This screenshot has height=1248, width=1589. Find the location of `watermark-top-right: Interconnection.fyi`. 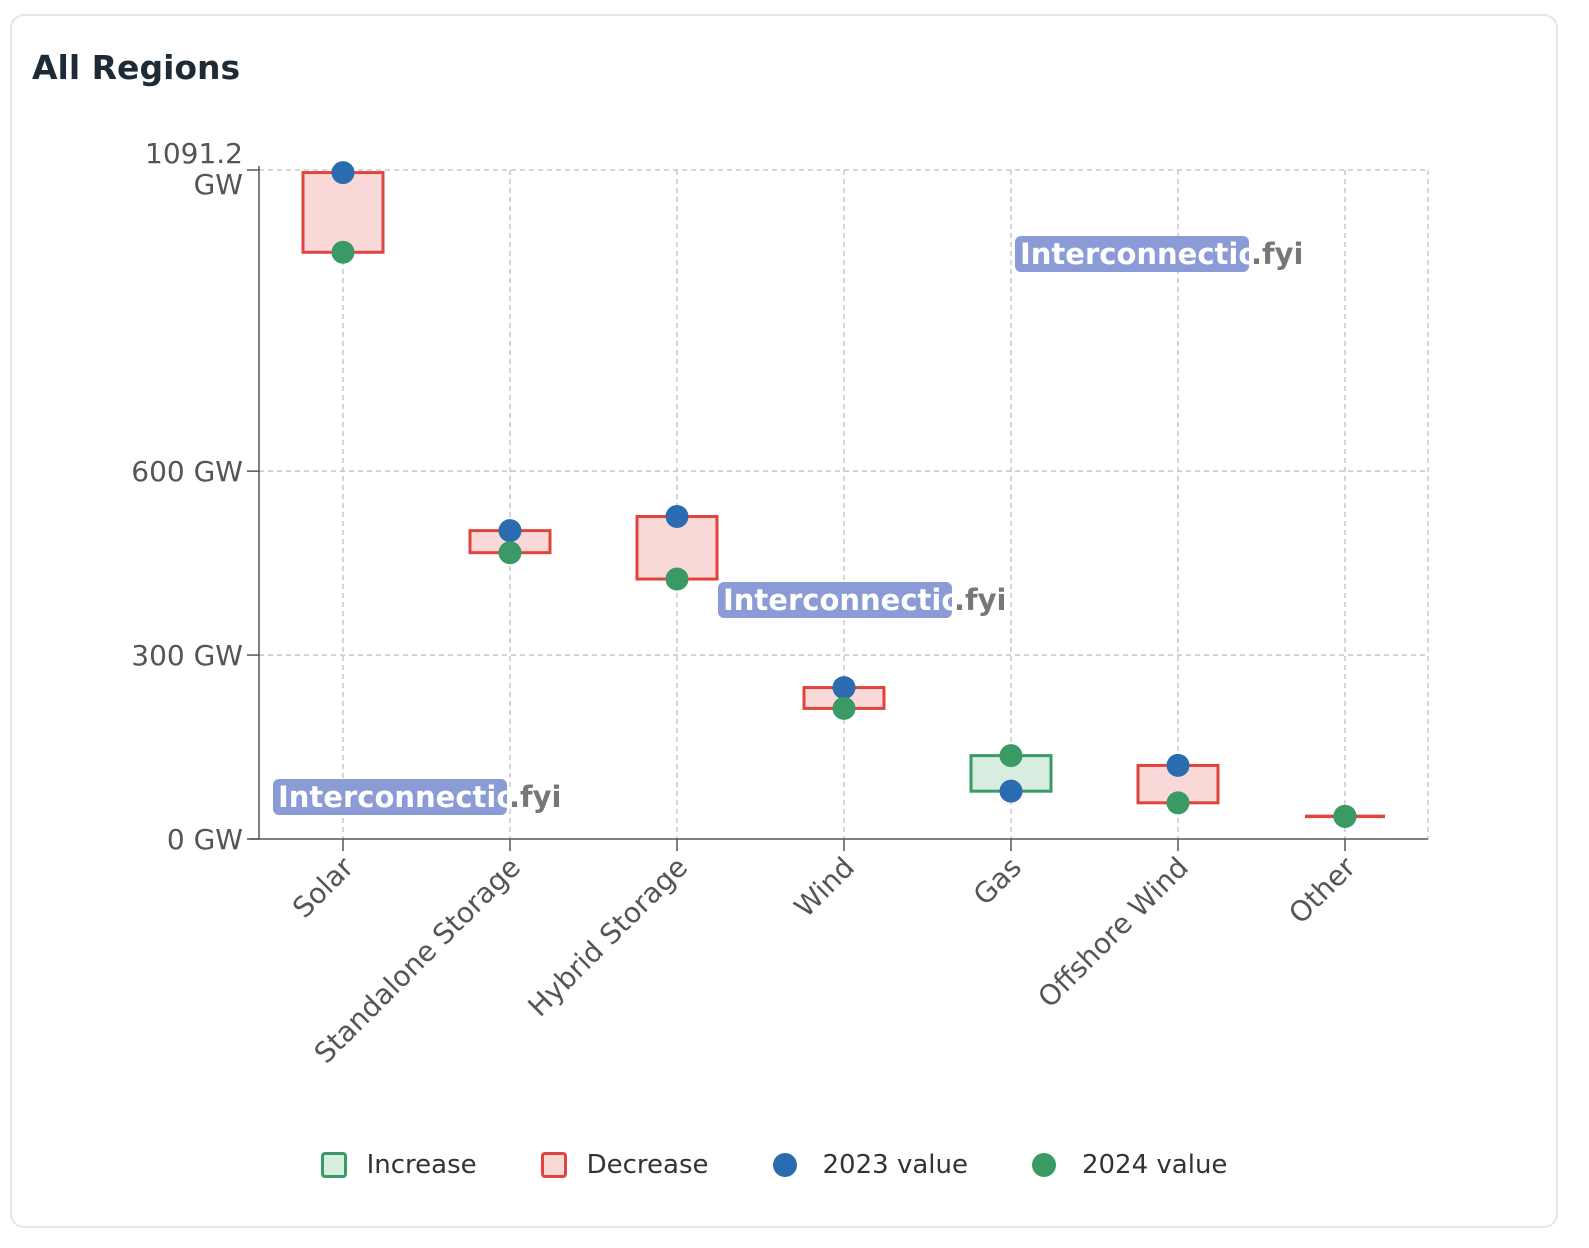

watermark-top-right: Interconnection.fyi is located at coordinates (1159, 254).